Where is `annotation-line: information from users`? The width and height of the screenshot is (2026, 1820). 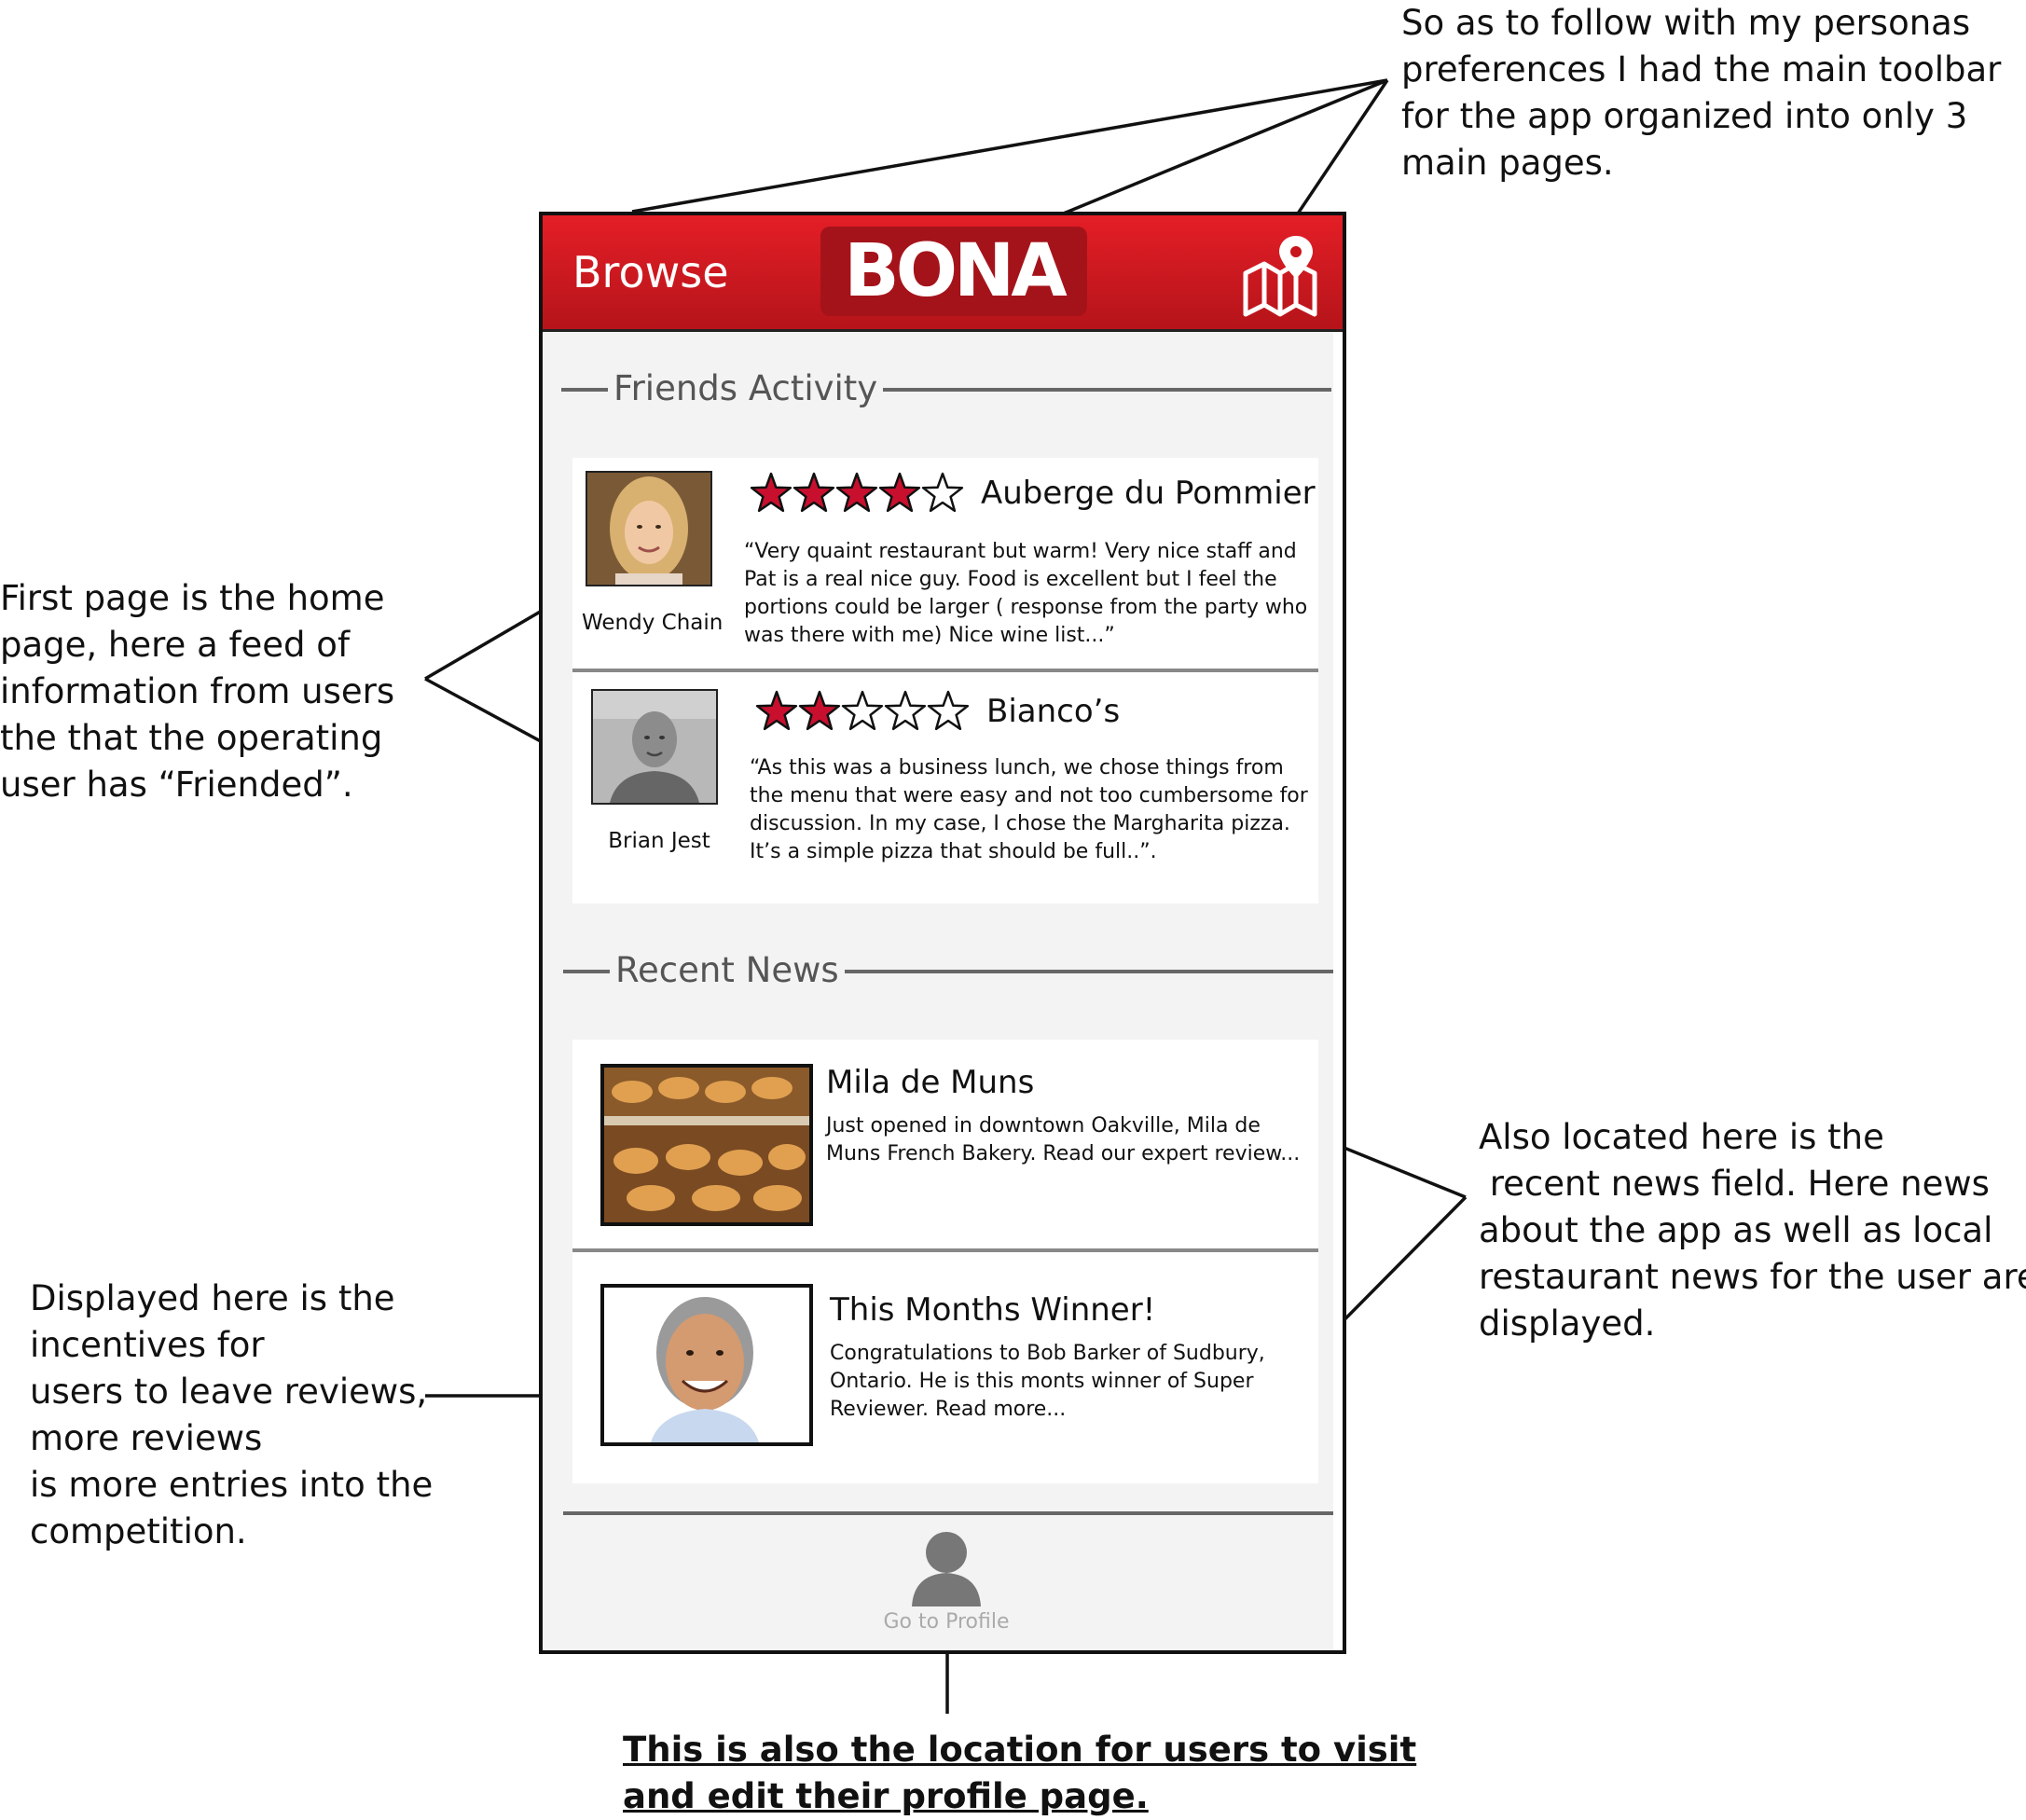
annotation-line: information from users is located at coordinates (197, 691).